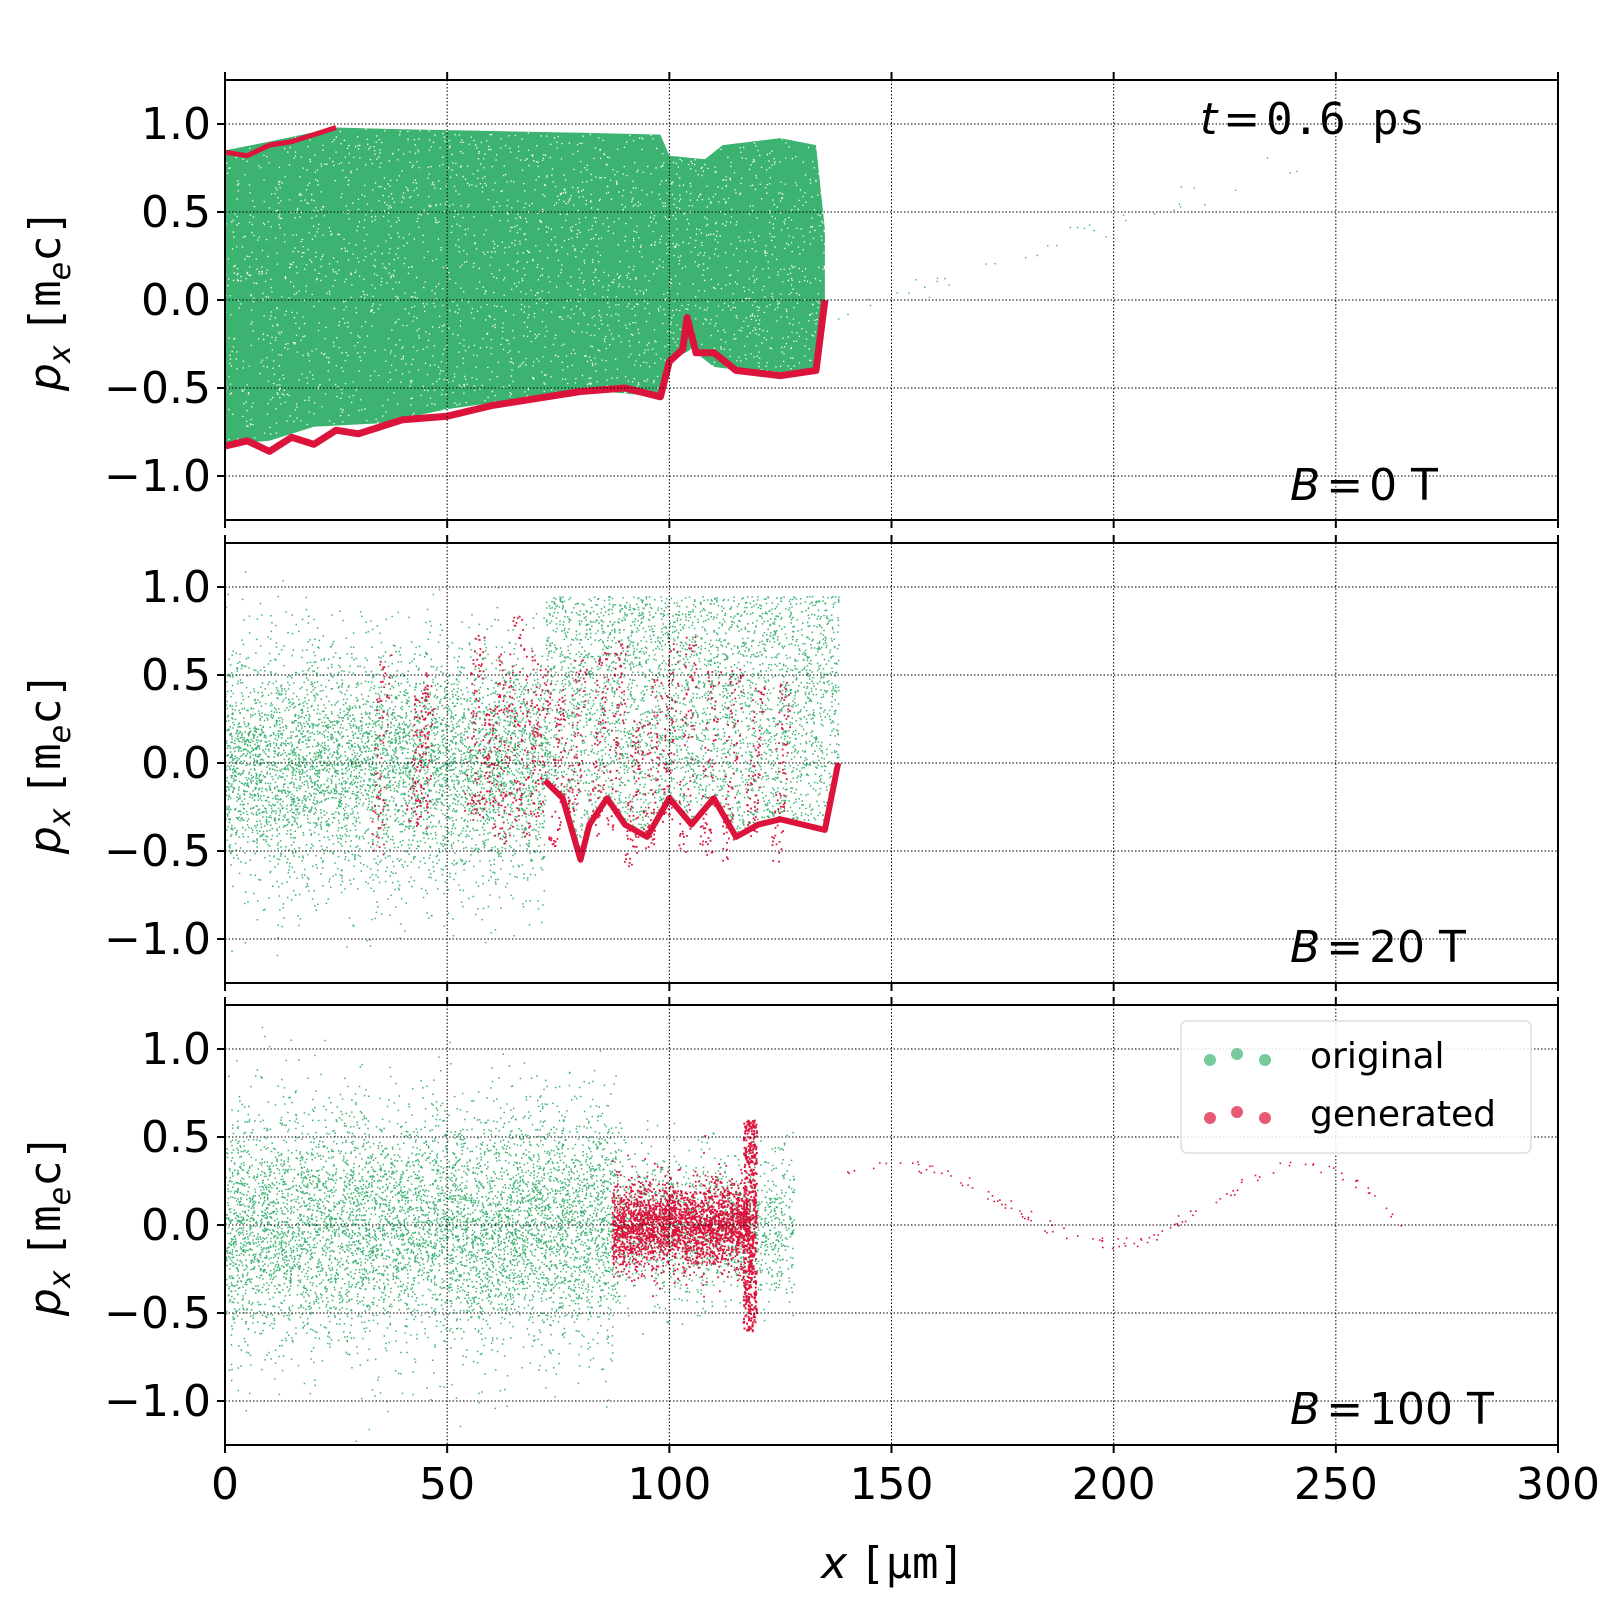 Image resolution: width=1600 pixels, height=1600 pixels. I want to click on generated-spike, so click(750, 1226).